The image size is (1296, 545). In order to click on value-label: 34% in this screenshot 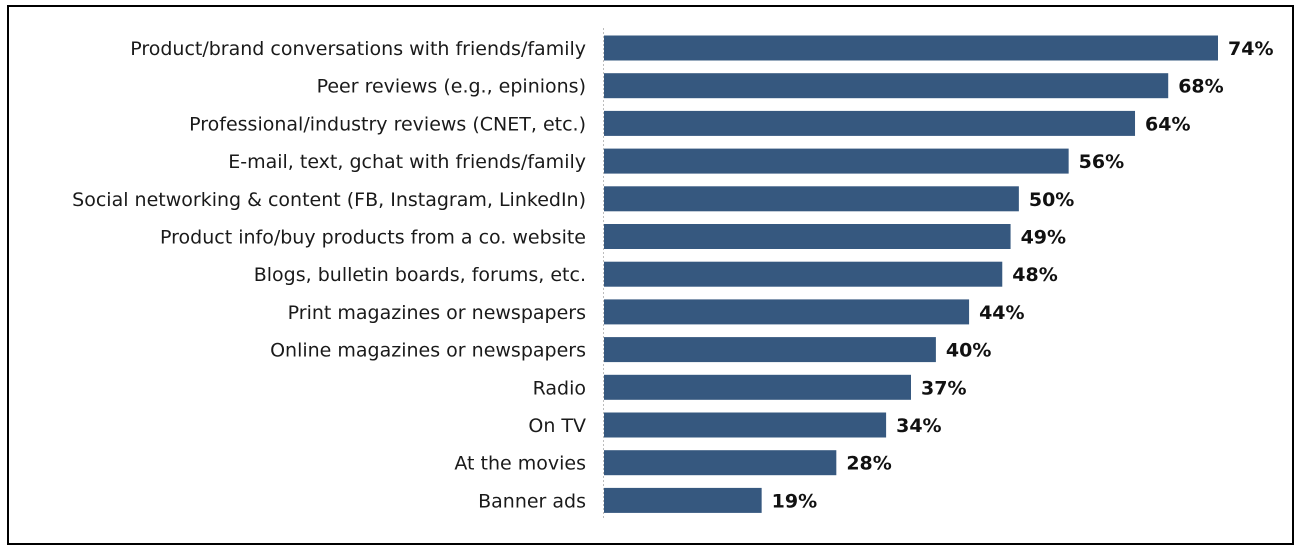, I will do `click(918, 426)`.